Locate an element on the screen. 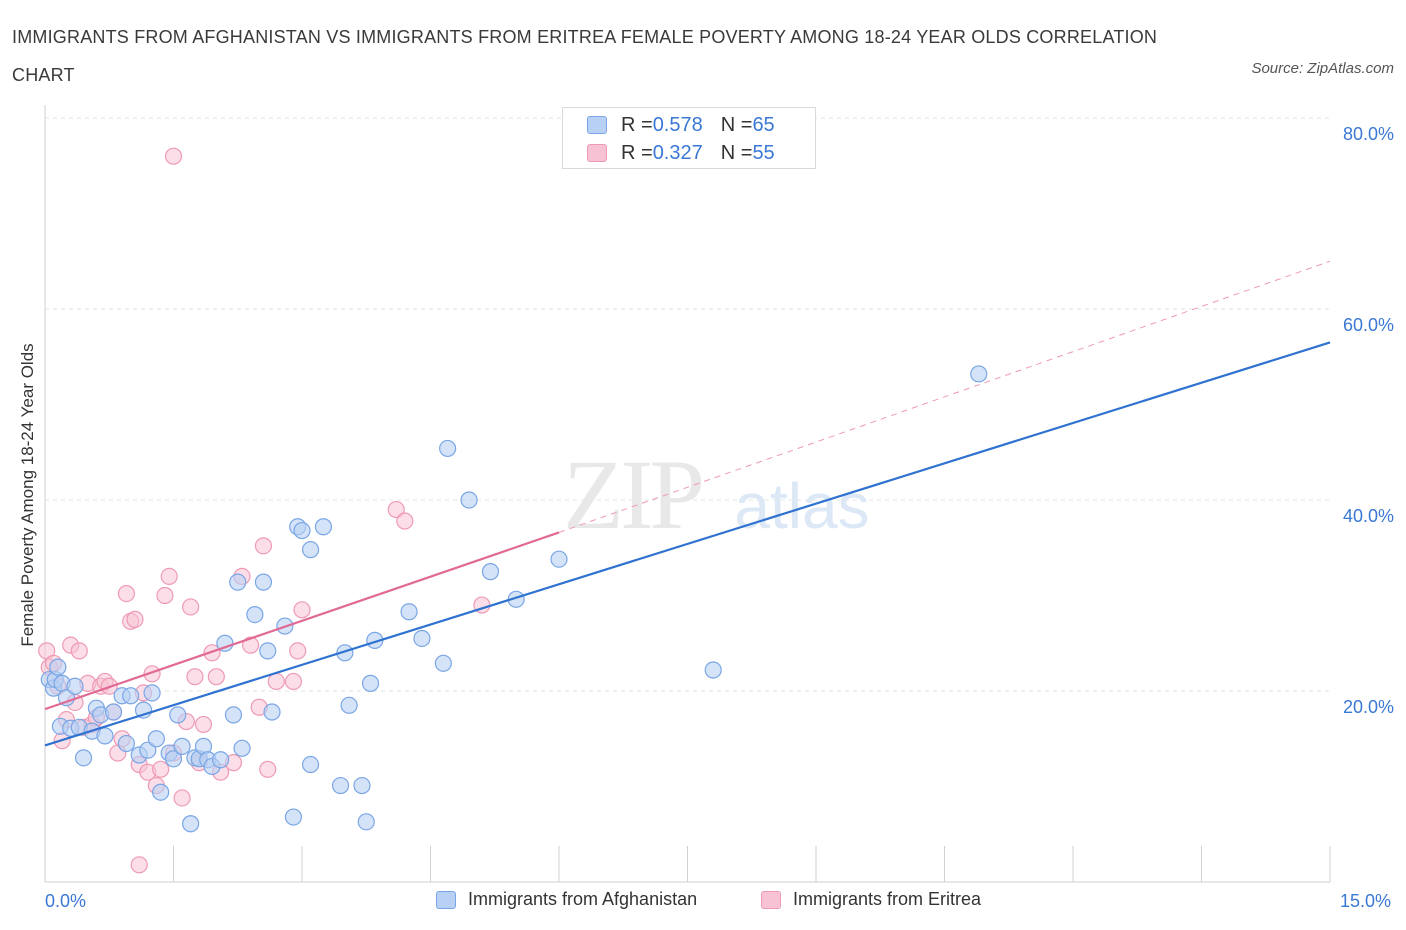  legend-swatch-afghanistan is located at coordinates (597, 125).